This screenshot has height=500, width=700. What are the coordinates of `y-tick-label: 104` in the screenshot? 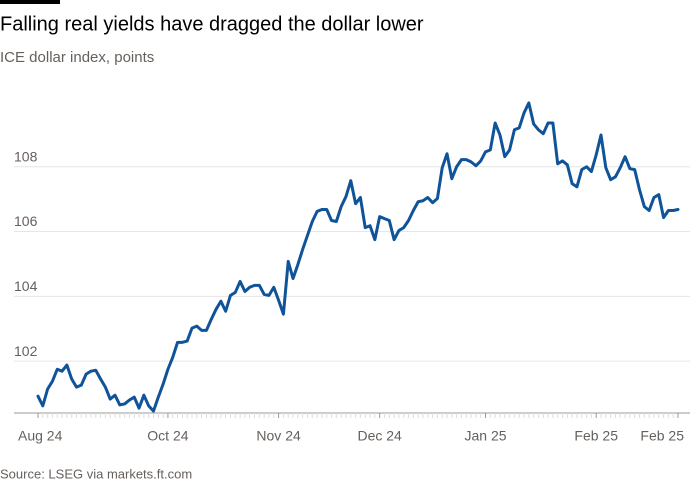 It's located at (26, 286).